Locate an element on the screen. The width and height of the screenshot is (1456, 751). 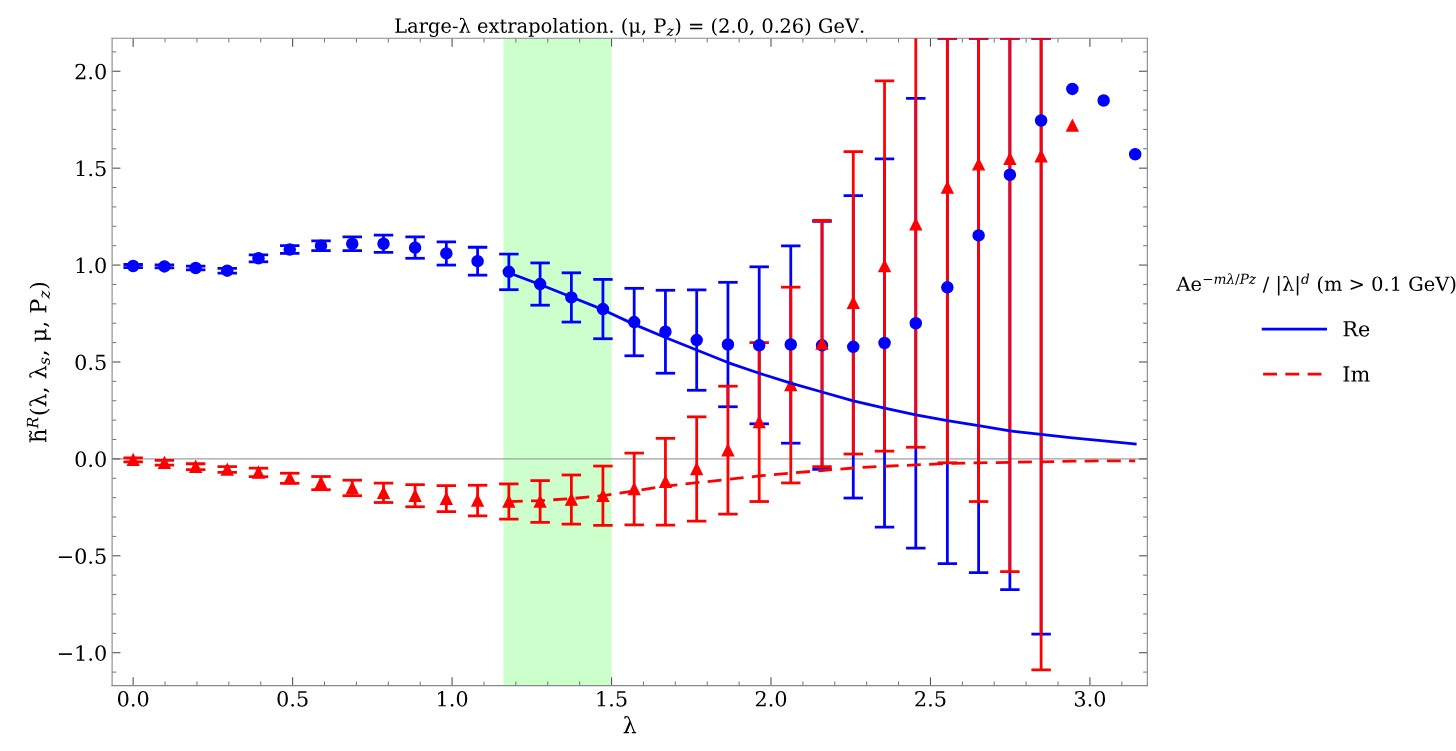
x-tick-label: 1.5 is located at coordinates (612, 698).